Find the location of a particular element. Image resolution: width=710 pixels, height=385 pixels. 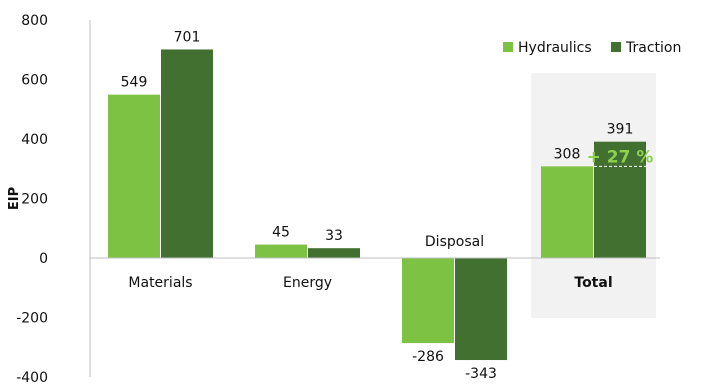

bar-traction-materials is located at coordinates (187, 153).